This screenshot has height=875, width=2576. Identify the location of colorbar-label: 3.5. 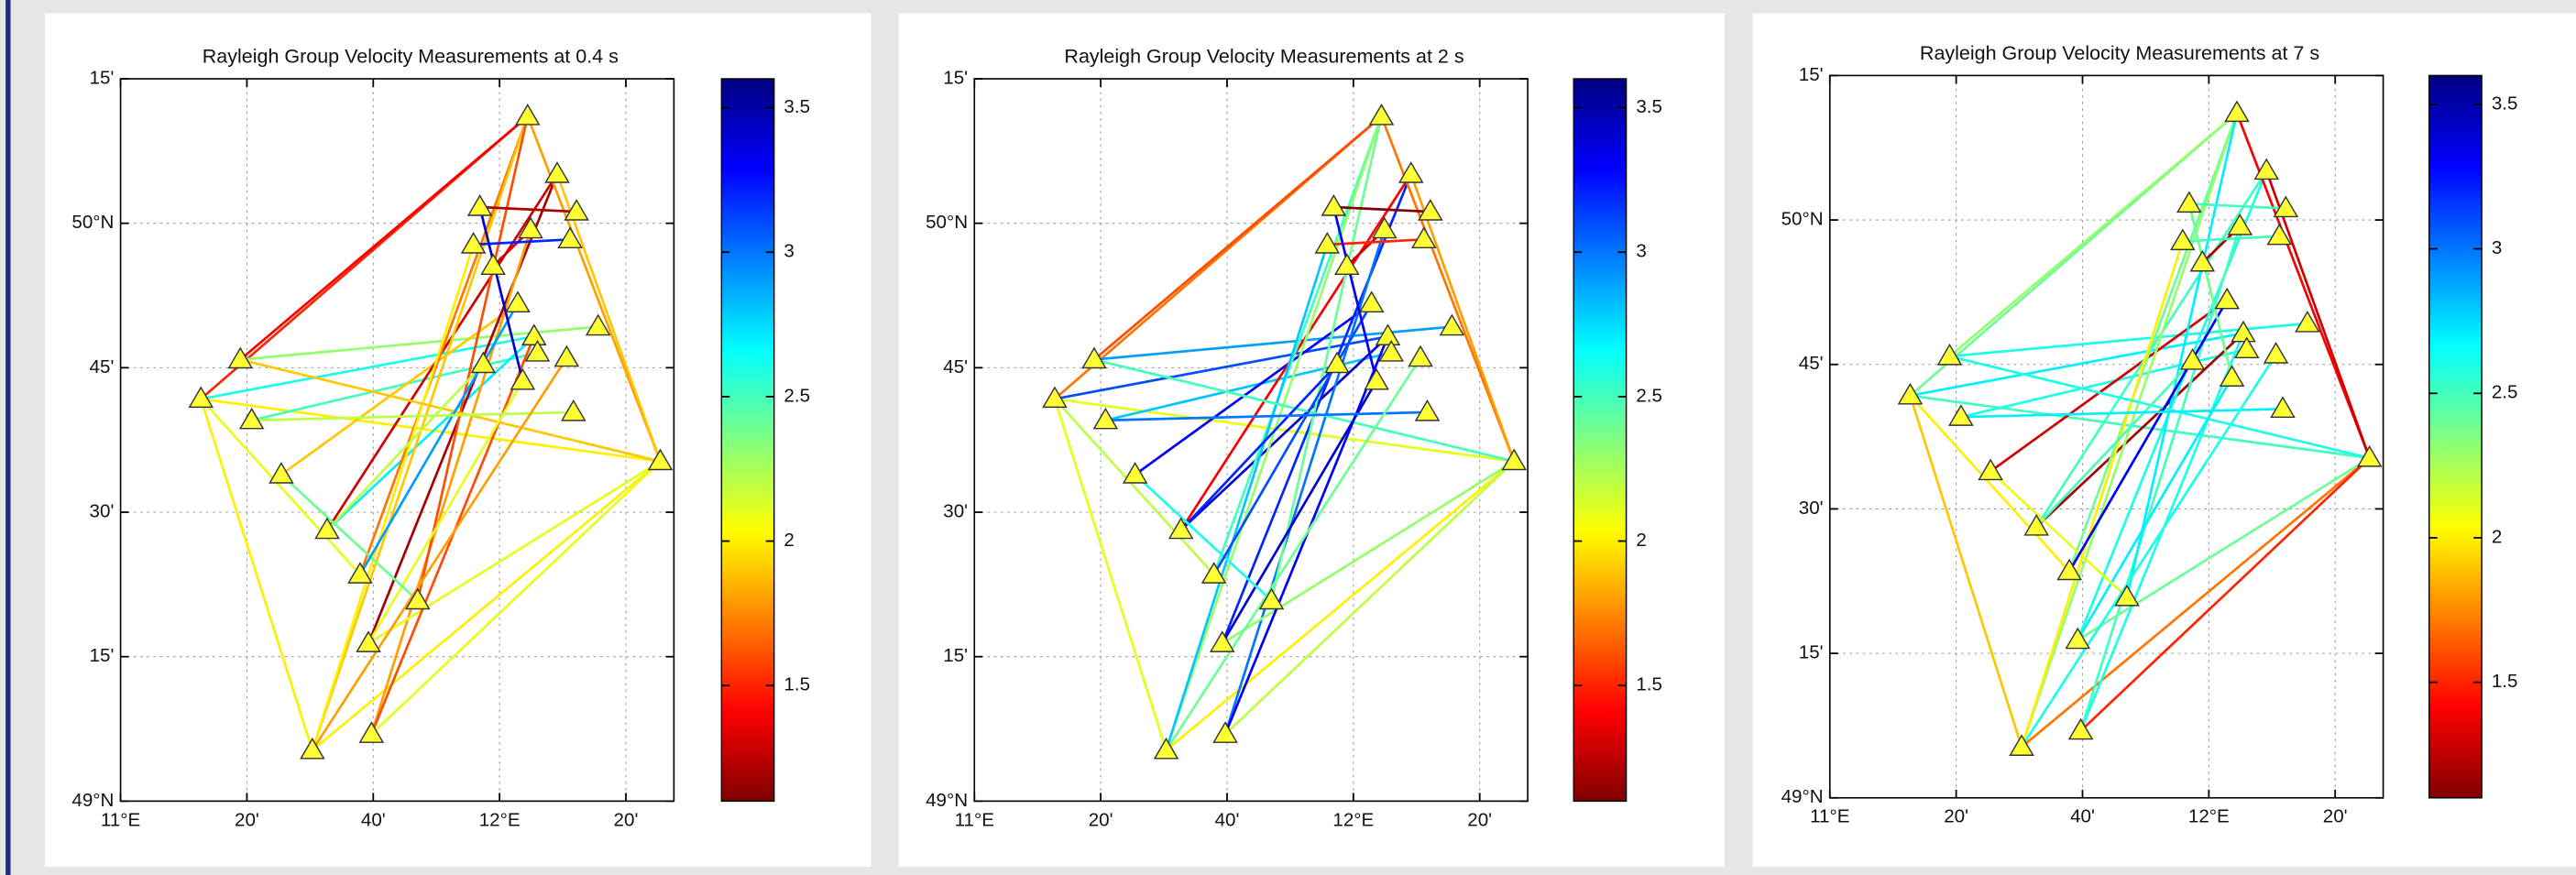
(797, 106).